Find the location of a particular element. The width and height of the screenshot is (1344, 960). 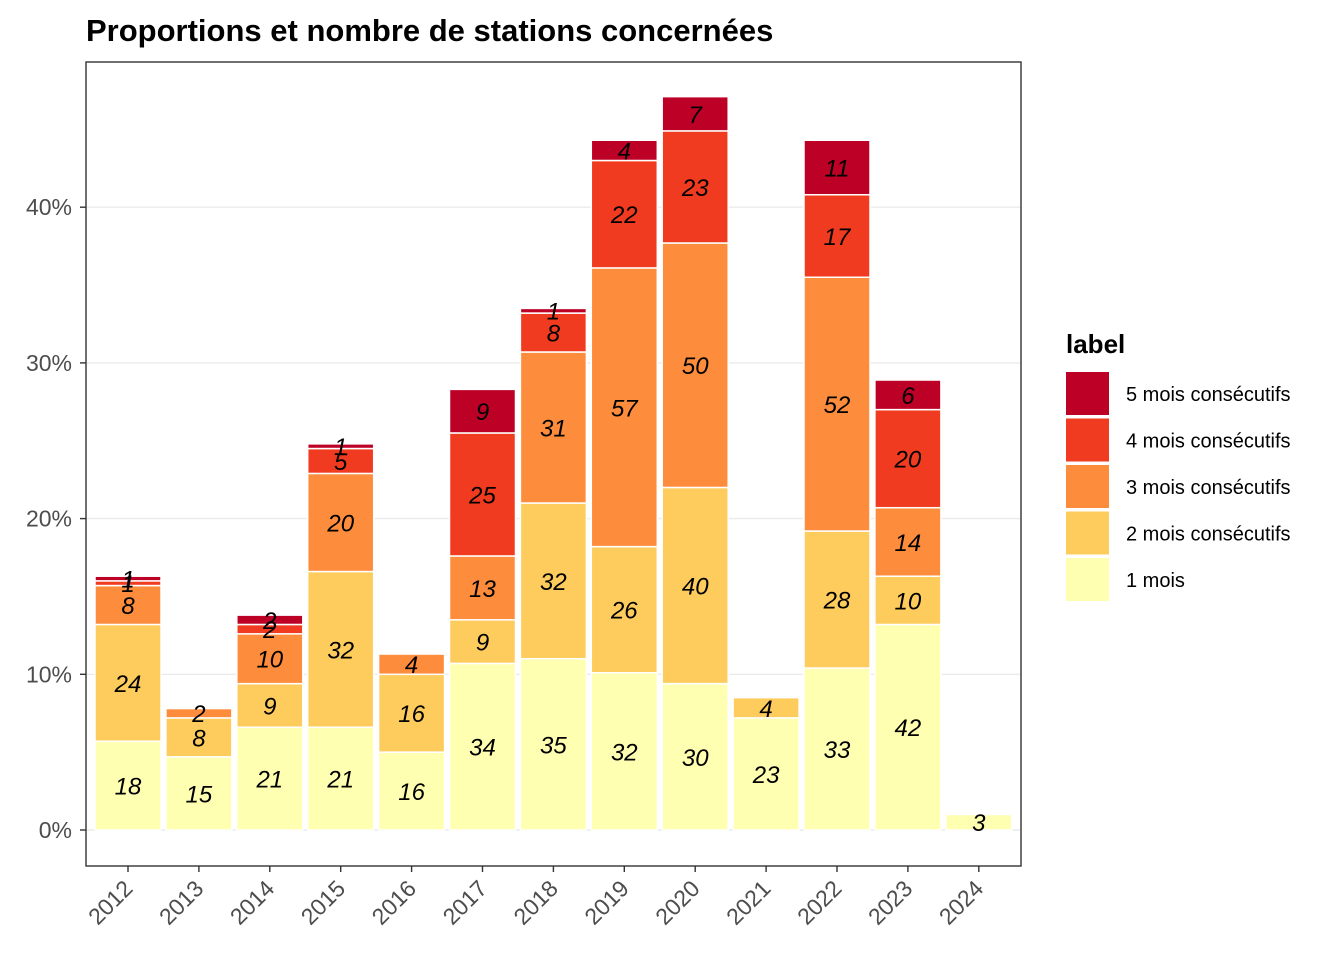

y-axis: 0% 10% 20% 30% 40% is located at coordinates (56, 518).